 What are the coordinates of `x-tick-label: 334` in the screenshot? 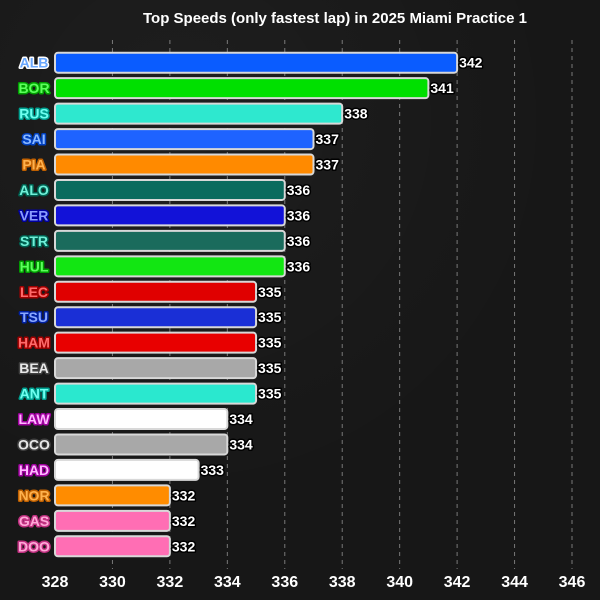 It's located at (227, 582).